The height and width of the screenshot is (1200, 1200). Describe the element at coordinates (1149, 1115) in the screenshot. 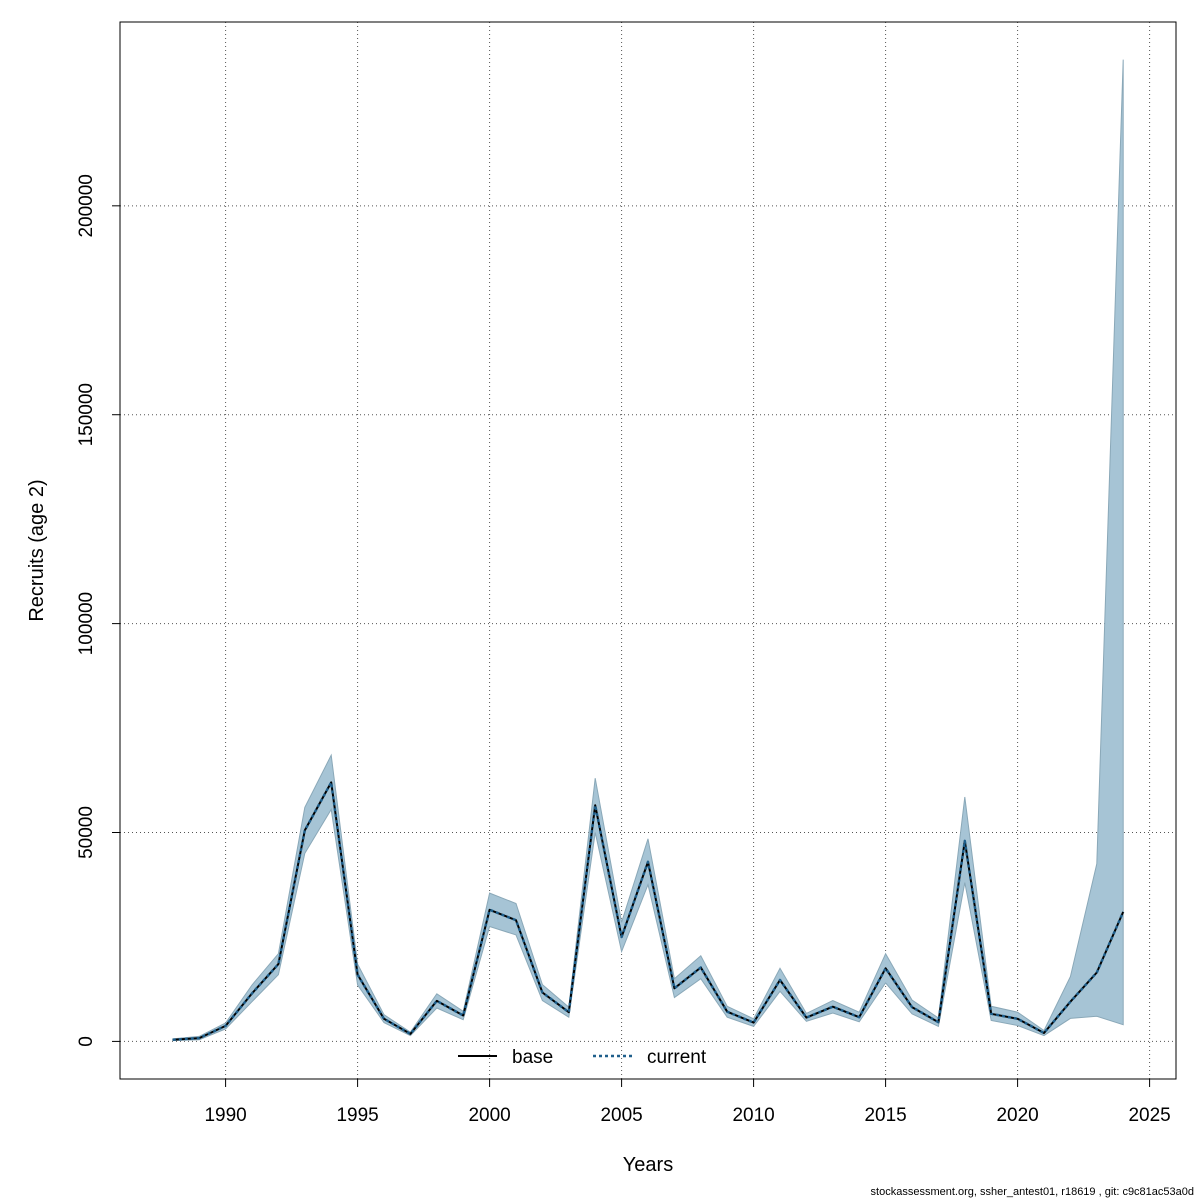

I see `x-tick-label-7: 2025` at that location.